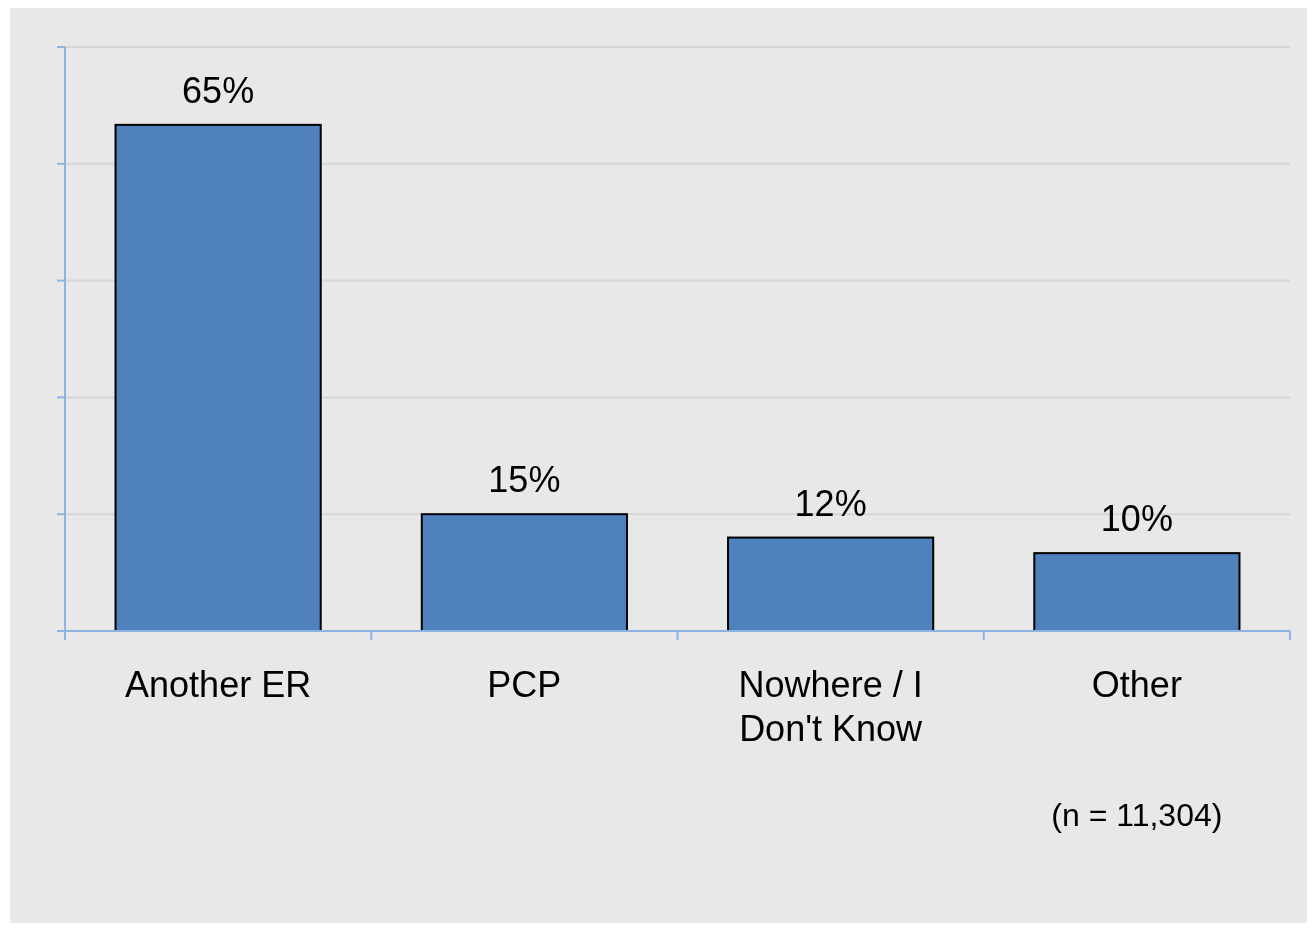 Image resolution: width=1315 pixels, height=931 pixels. What do you see at coordinates (1137, 815) in the screenshot?
I see `text: (n = 11,304)` at bounding box center [1137, 815].